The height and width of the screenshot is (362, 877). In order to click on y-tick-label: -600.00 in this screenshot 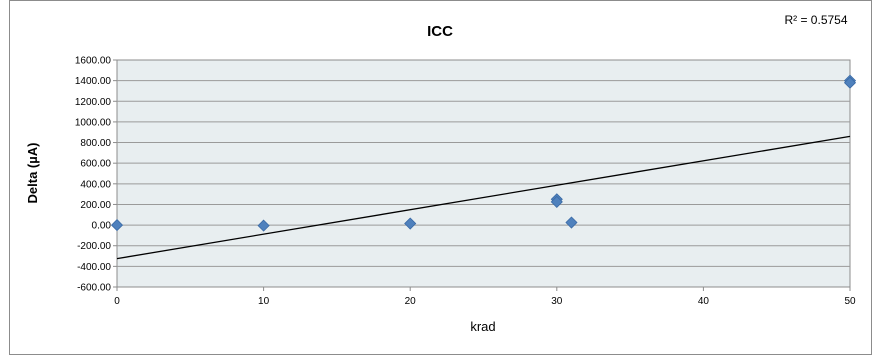, I will do `click(94, 288)`.